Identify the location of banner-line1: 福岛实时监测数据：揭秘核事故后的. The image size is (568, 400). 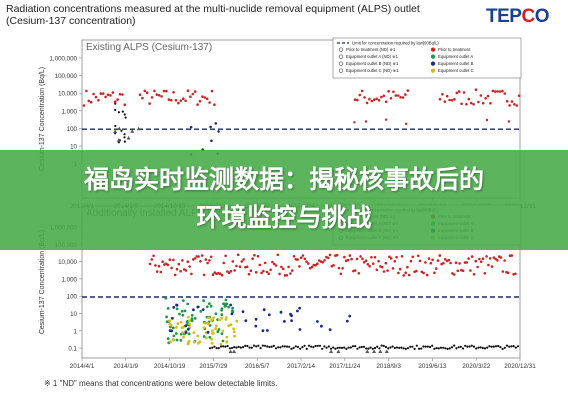
(283, 179).